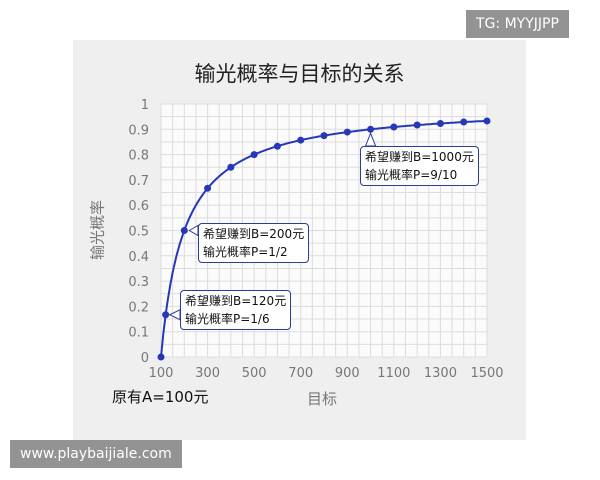 The height and width of the screenshot is (480, 600). I want to click on x-tick-label: 100, so click(161, 373).